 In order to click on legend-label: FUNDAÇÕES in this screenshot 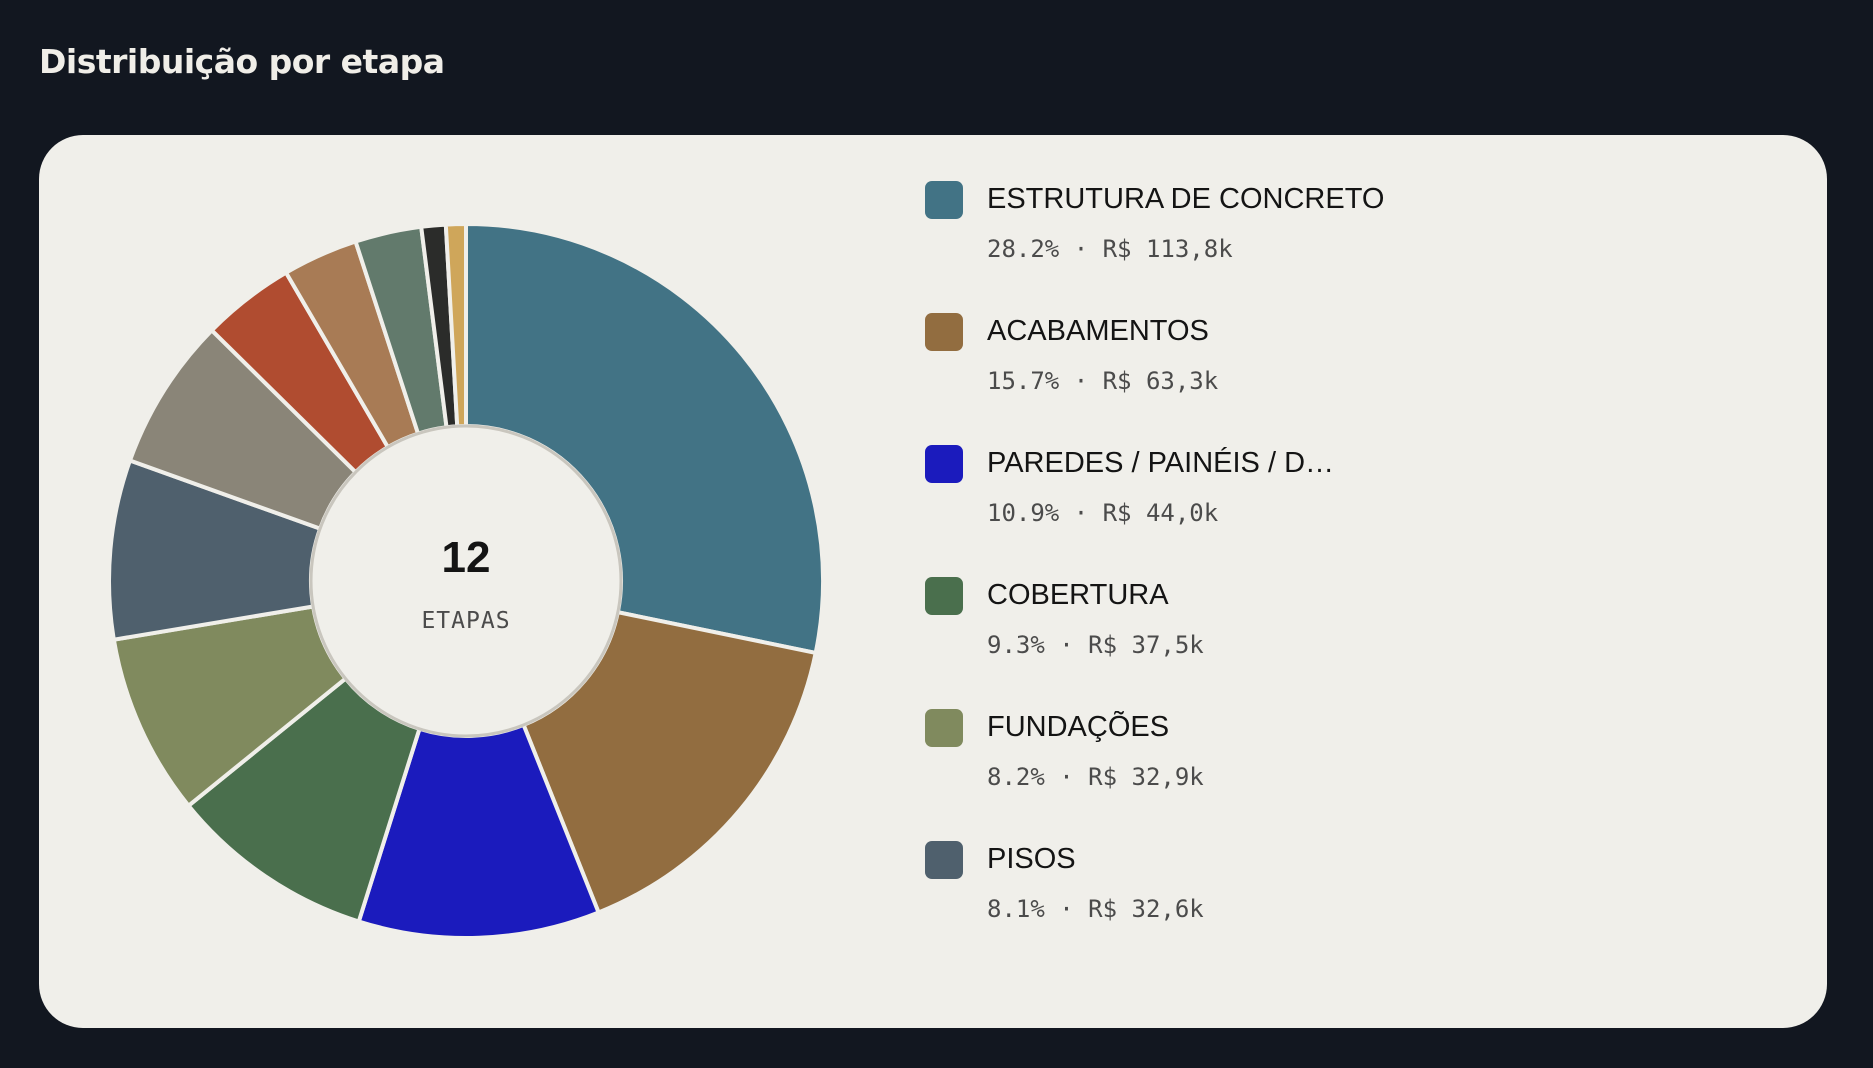, I will do `click(1078, 727)`.